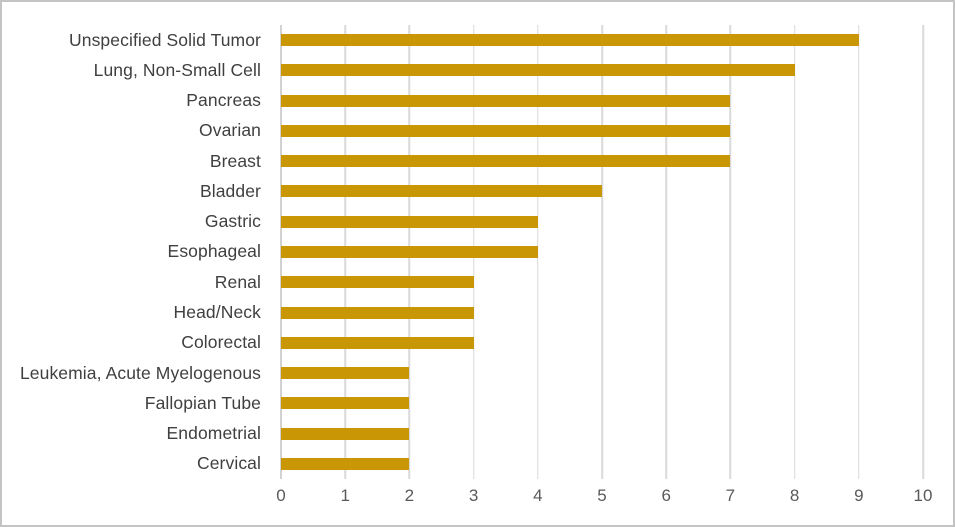 Image resolution: width=955 pixels, height=527 pixels. What do you see at coordinates (230, 130) in the screenshot?
I see `category-label: Ovarian` at bounding box center [230, 130].